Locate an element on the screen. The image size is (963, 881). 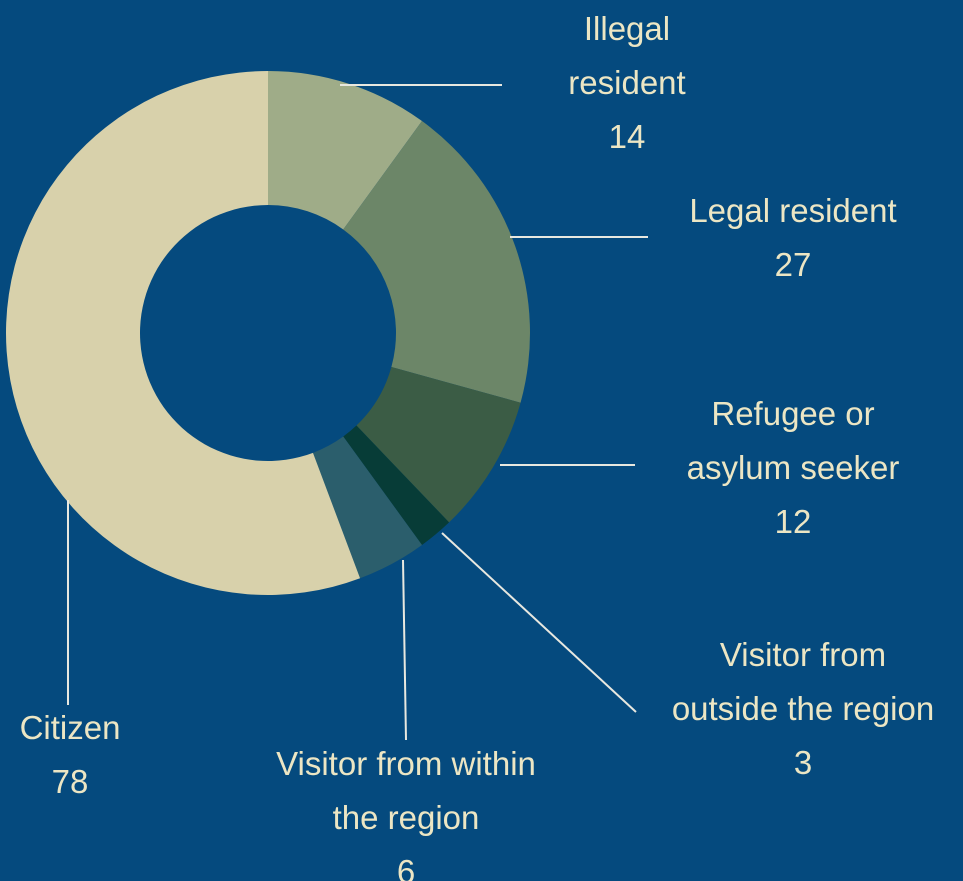
data-label-refugee-or-asylum-seeker: Refugee or asylum seeker 12 is located at coordinates (793, 467).